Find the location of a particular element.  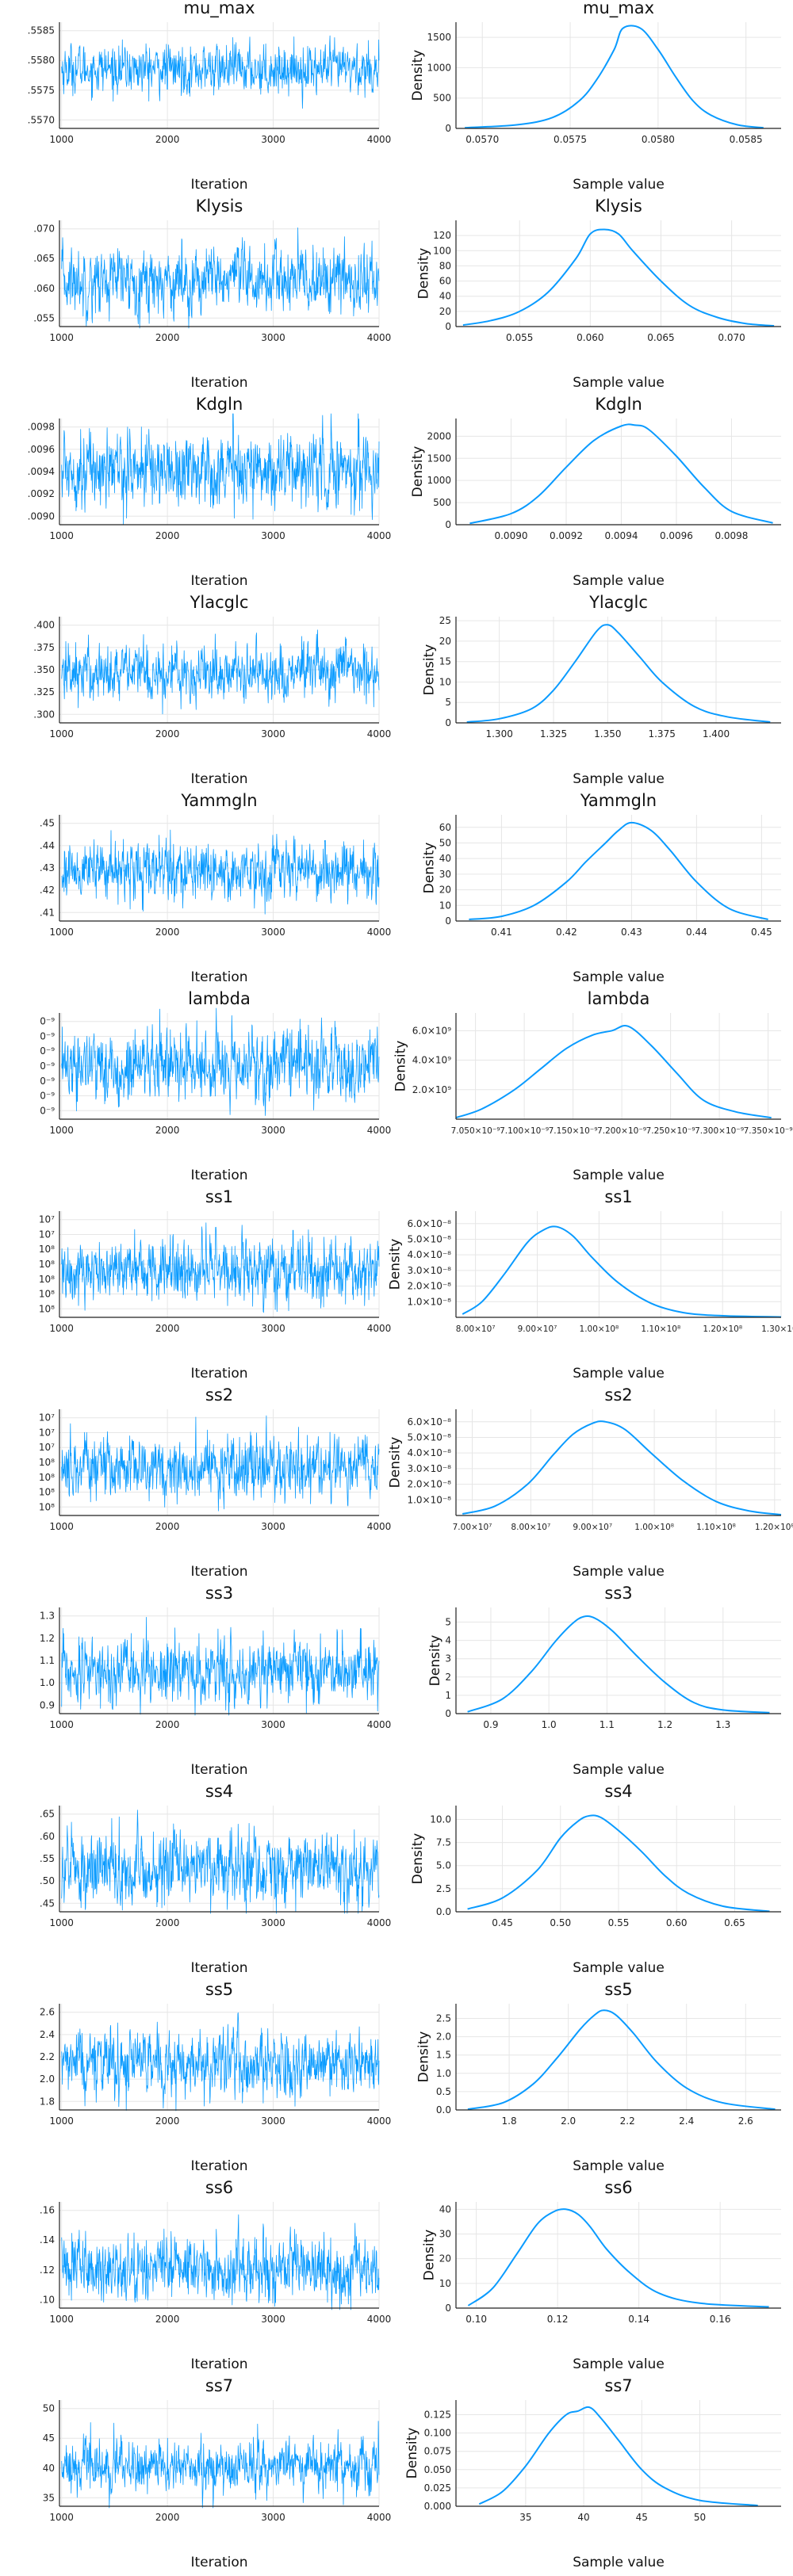

trace-y-tick-label: 1.2 is located at coordinates (47, 1638).